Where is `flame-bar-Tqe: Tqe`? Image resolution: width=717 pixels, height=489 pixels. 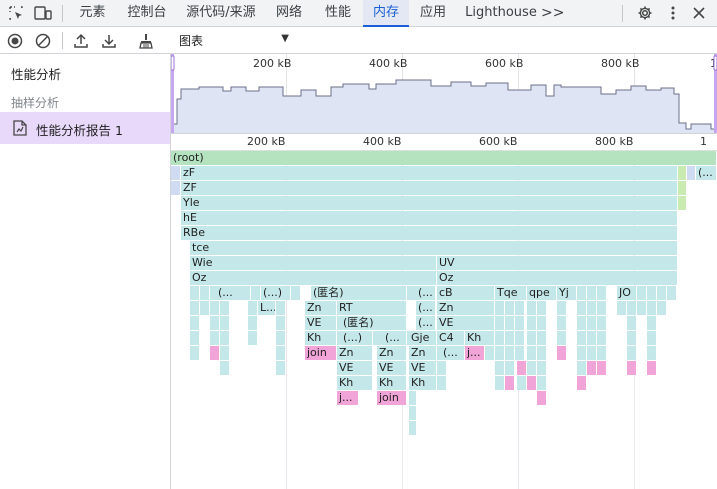
flame-bar-Tqe: Tqe is located at coordinates (511, 293).